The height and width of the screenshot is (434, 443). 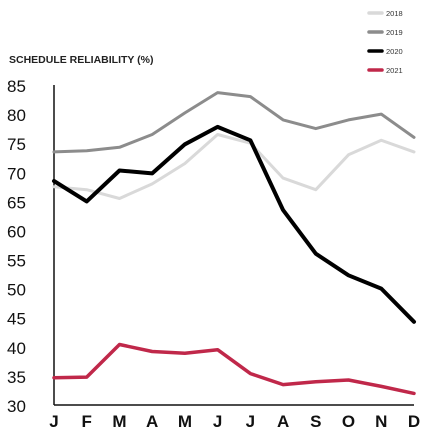 I want to click on x-tick-label: N, so click(x=381, y=420).